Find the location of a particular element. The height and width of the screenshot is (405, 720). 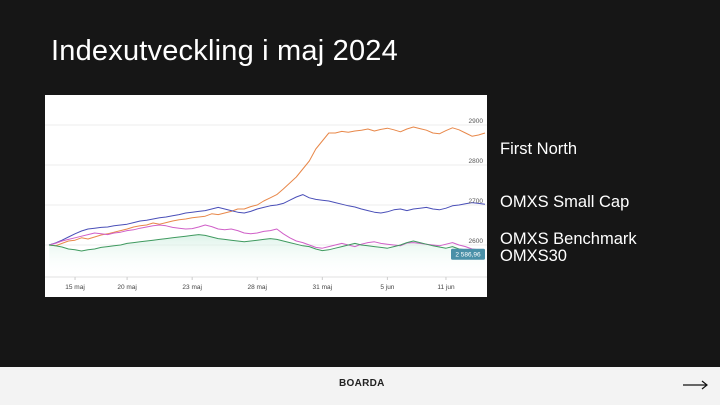

last-value-label: 2 586,96 is located at coordinates (468, 255).